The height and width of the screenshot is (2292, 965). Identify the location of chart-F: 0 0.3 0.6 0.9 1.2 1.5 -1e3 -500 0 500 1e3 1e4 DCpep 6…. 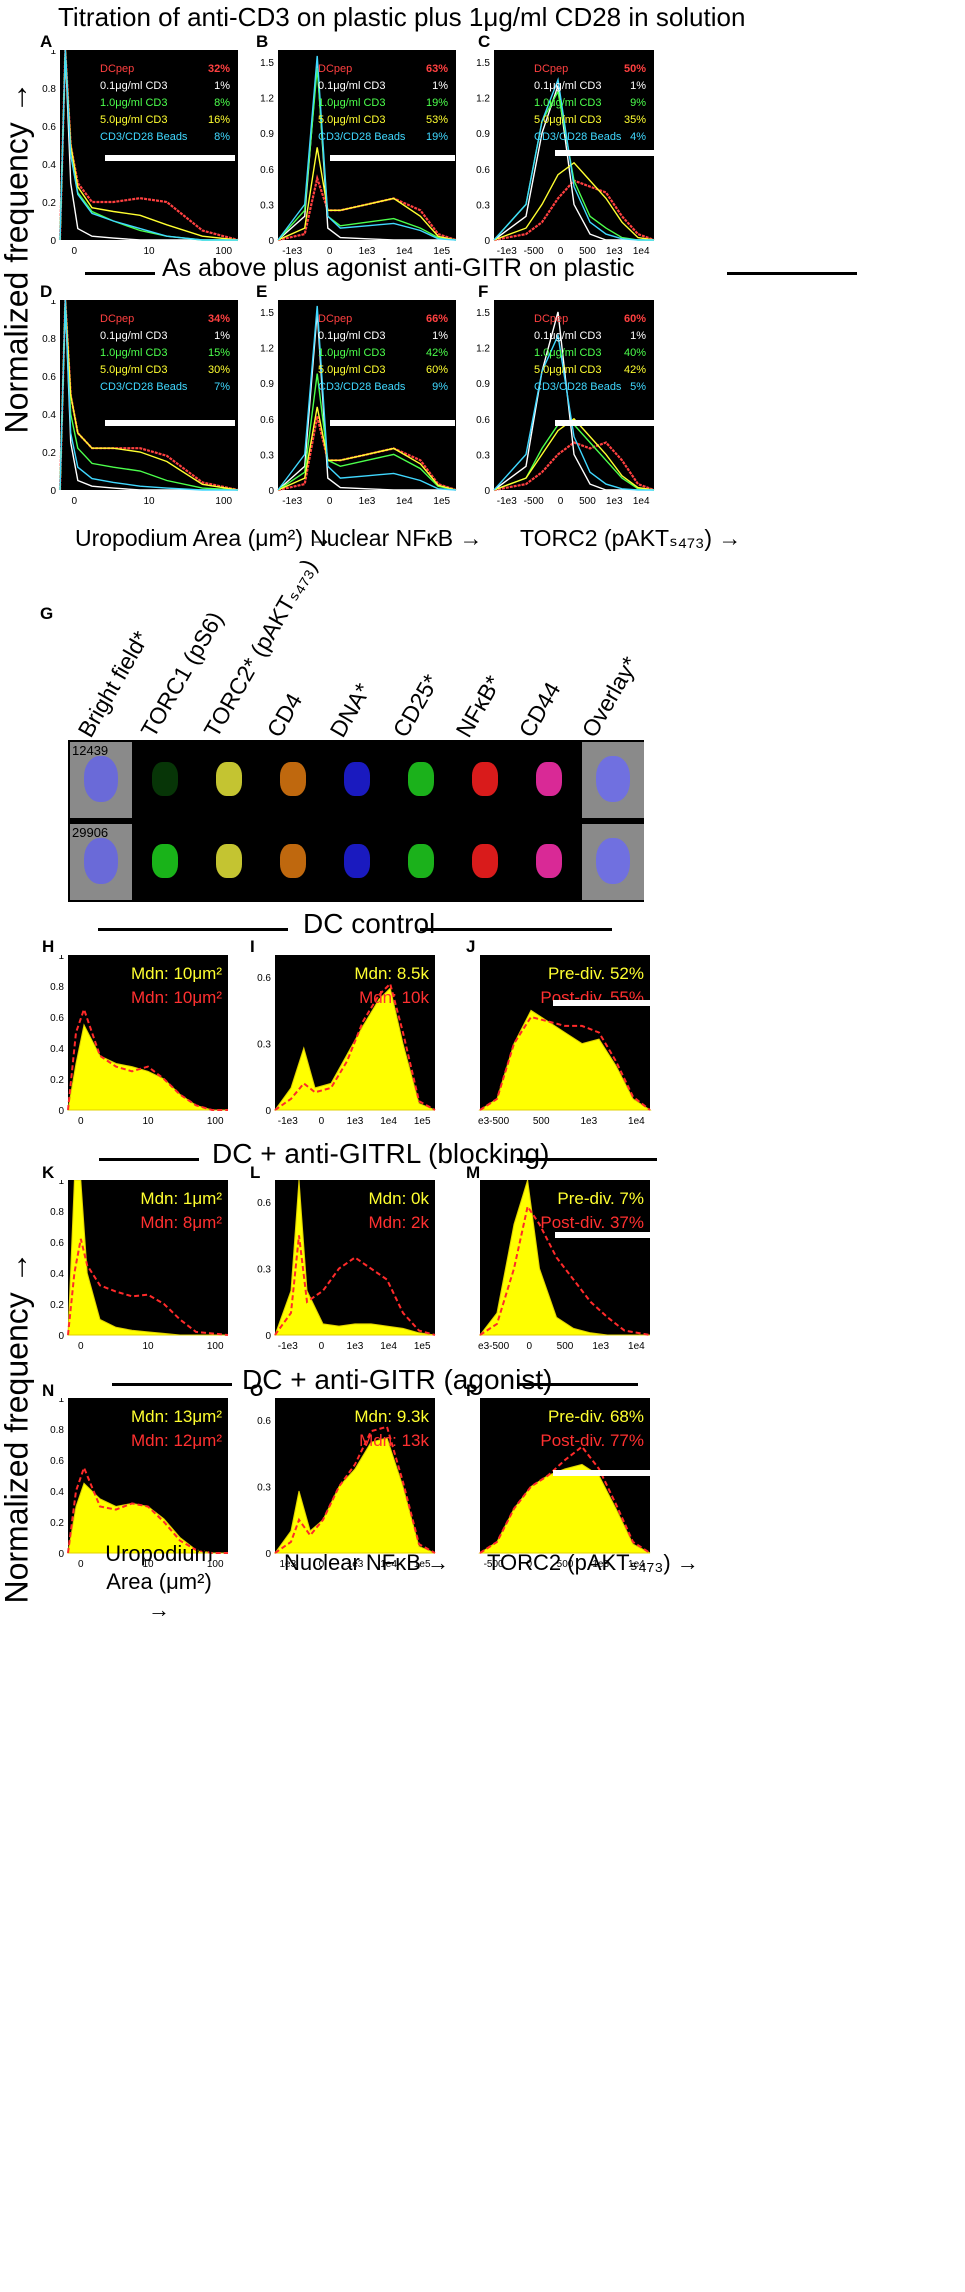
(565, 403).